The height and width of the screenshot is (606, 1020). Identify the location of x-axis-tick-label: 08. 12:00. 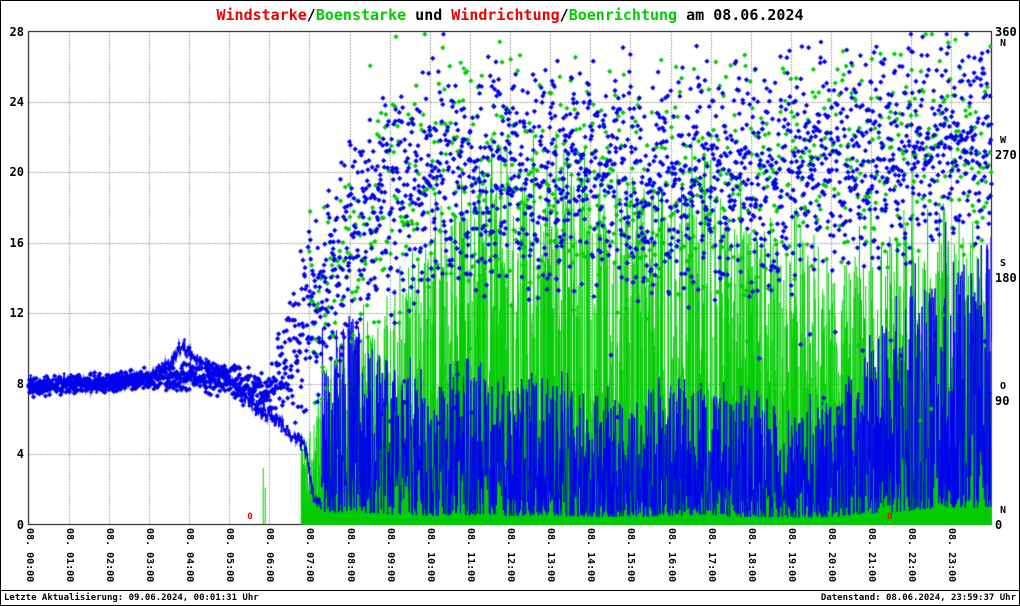
(510, 555).